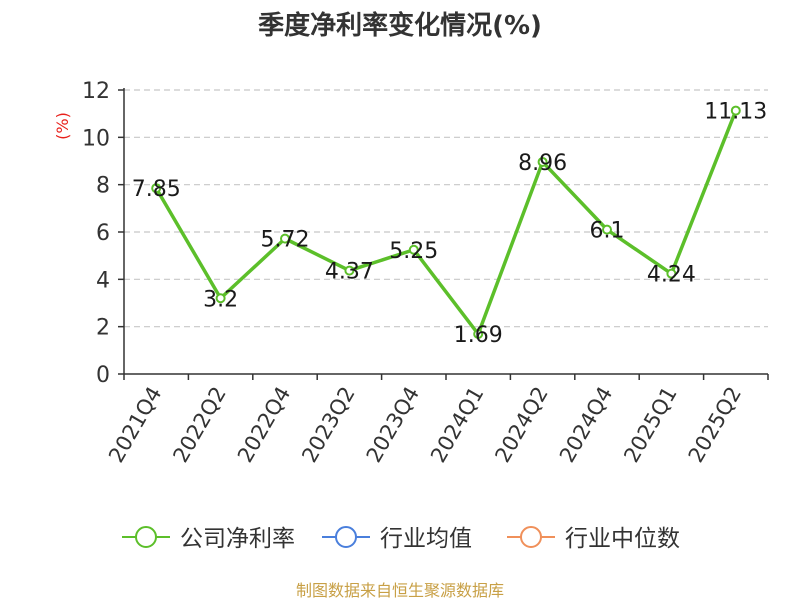 Image resolution: width=800 pixels, height=600 pixels. What do you see at coordinates (237, 539) in the screenshot?
I see `legend-label: 公司净利率` at bounding box center [237, 539].